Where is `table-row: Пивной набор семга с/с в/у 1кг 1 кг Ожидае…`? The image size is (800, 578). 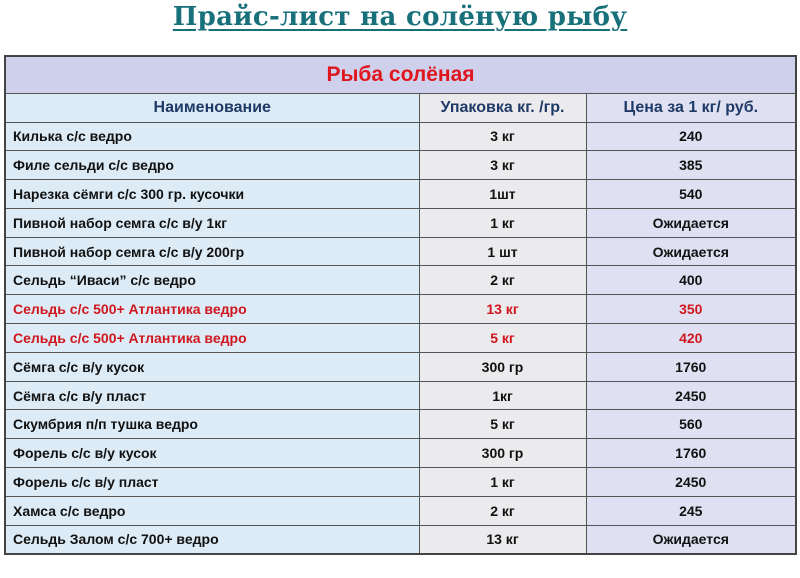 table-row: Пивной набор семга с/с в/у 1кг 1 кг Ожидае… is located at coordinates (400, 222).